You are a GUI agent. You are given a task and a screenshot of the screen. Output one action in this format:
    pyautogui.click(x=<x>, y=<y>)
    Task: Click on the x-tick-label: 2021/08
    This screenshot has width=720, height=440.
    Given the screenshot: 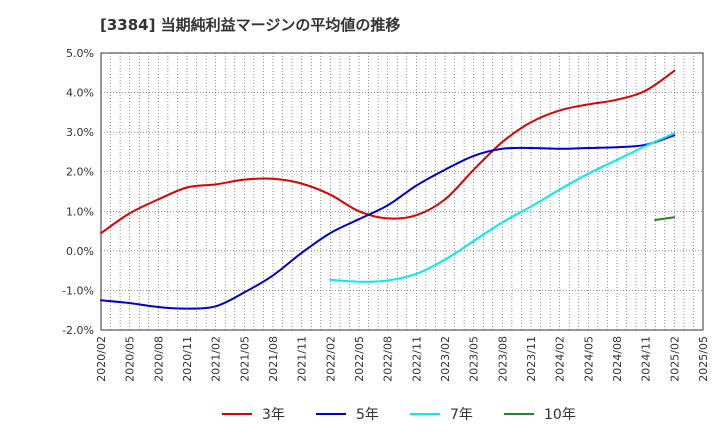 What is the action you would take?
    pyautogui.click(x=273, y=359)
    